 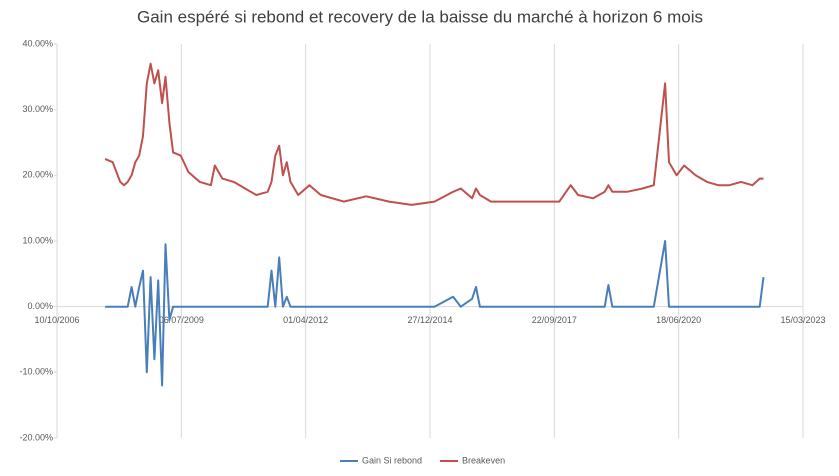 I want to click on y-tick-label: 40.00%, so click(x=37, y=43).